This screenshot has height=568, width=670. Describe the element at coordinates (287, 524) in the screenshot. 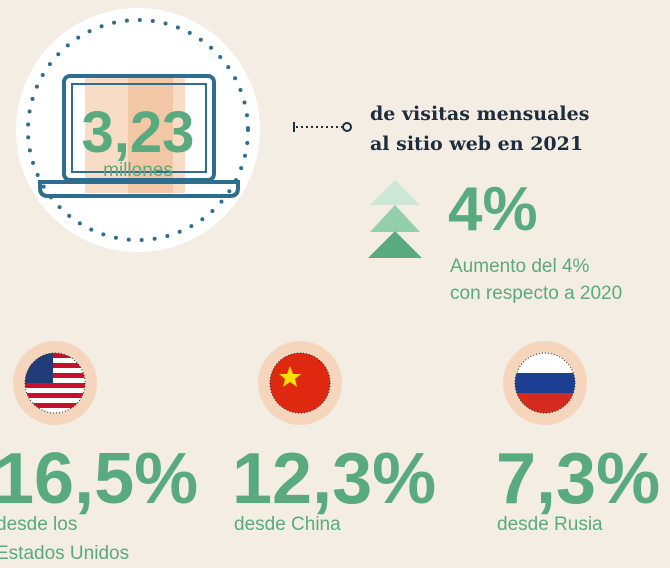

I see `country-caption: desde China` at that location.